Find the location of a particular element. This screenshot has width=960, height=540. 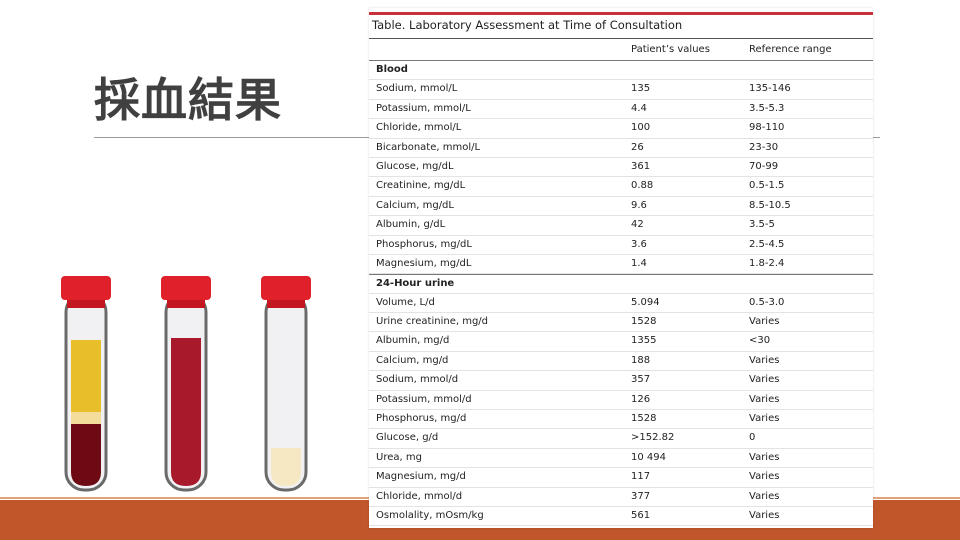

test-name: Creatinine, mg/dL is located at coordinates (421, 186).